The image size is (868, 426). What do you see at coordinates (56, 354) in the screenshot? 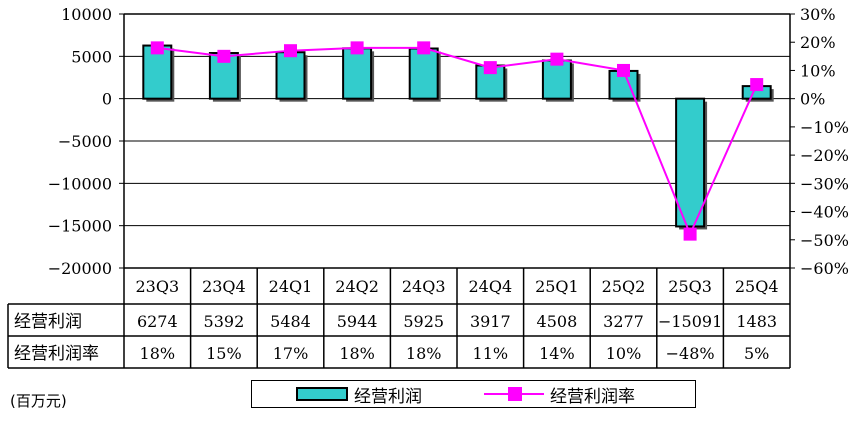
I see `row-label-line: 经营利润率` at bounding box center [56, 354].